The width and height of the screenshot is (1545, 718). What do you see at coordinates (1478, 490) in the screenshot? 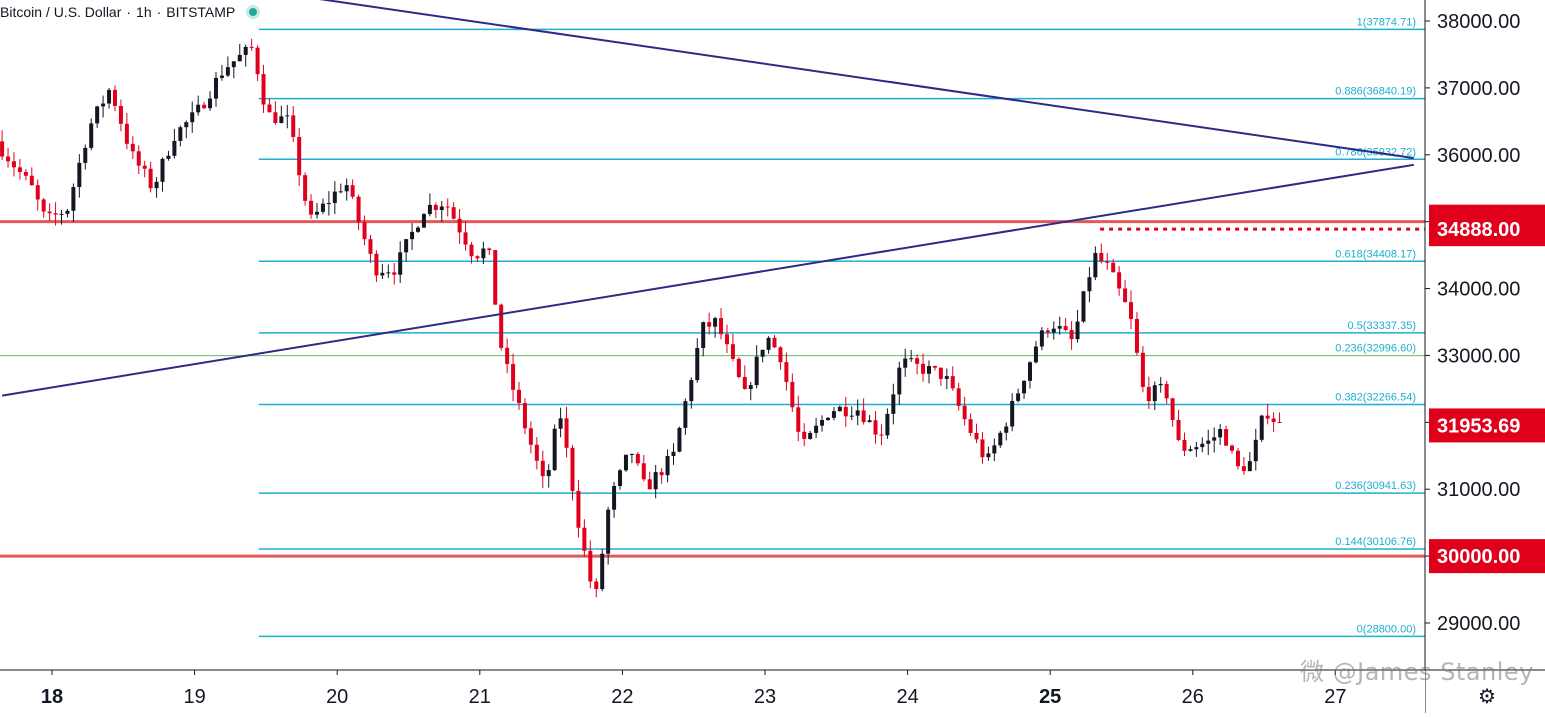
I see `y-tick-label: 31000.00` at bounding box center [1478, 490].